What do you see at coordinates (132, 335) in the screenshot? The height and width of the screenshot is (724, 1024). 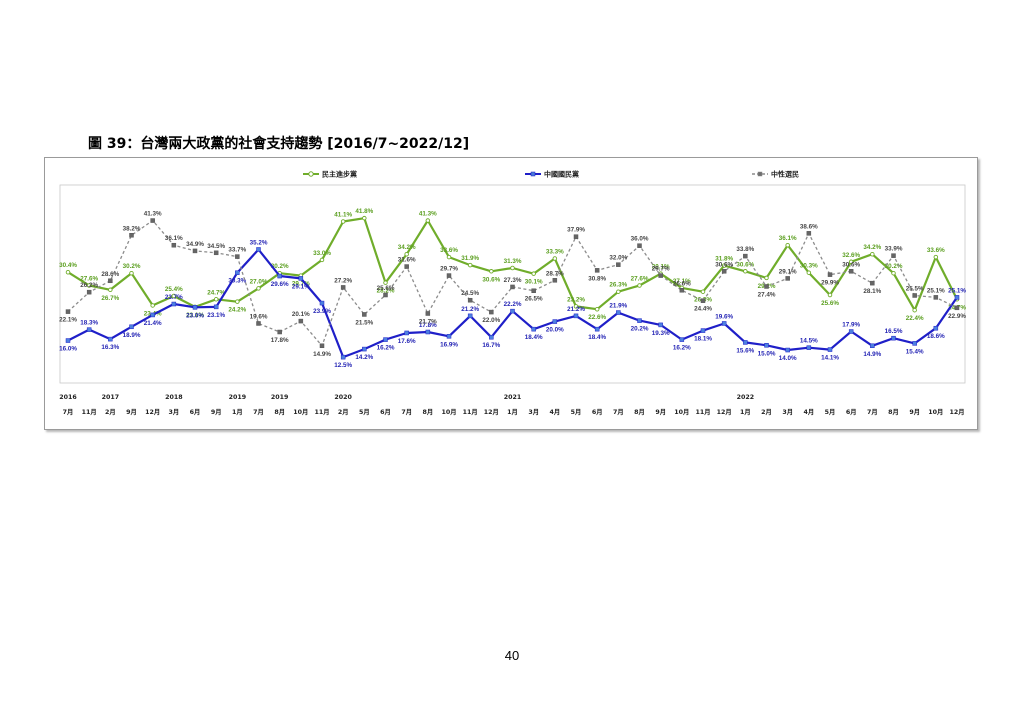 I see `data-label: 18.9%` at bounding box center [132, 335].